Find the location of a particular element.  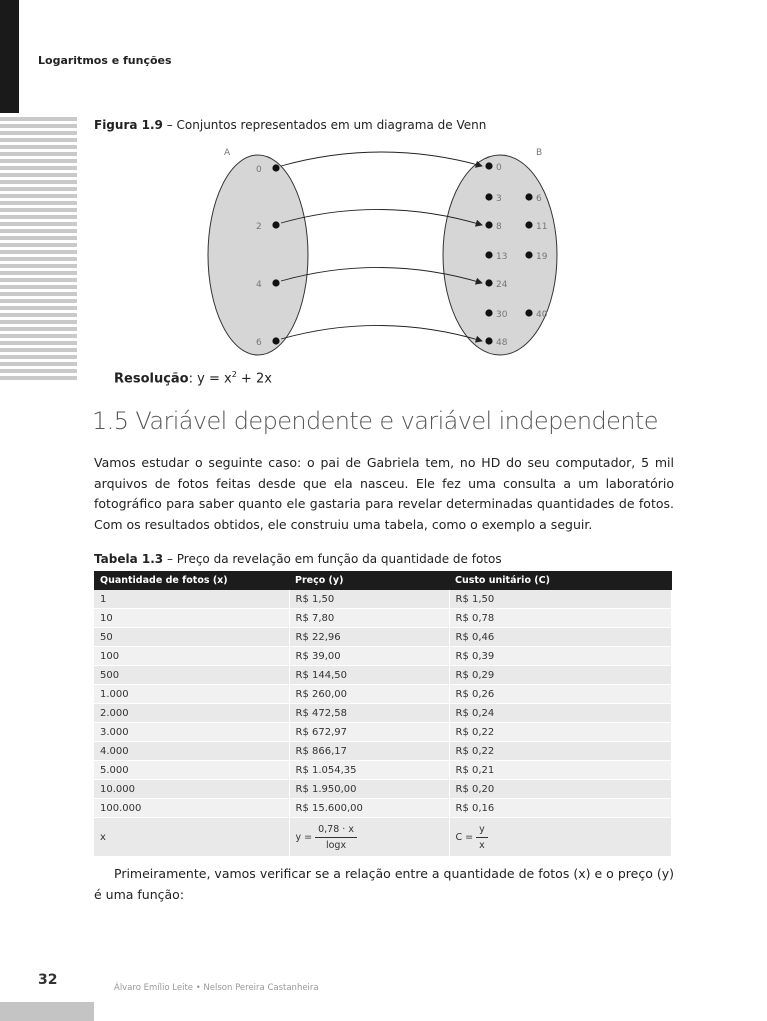

cell-quantity: 10.000 is located at coordinates (192, 789).